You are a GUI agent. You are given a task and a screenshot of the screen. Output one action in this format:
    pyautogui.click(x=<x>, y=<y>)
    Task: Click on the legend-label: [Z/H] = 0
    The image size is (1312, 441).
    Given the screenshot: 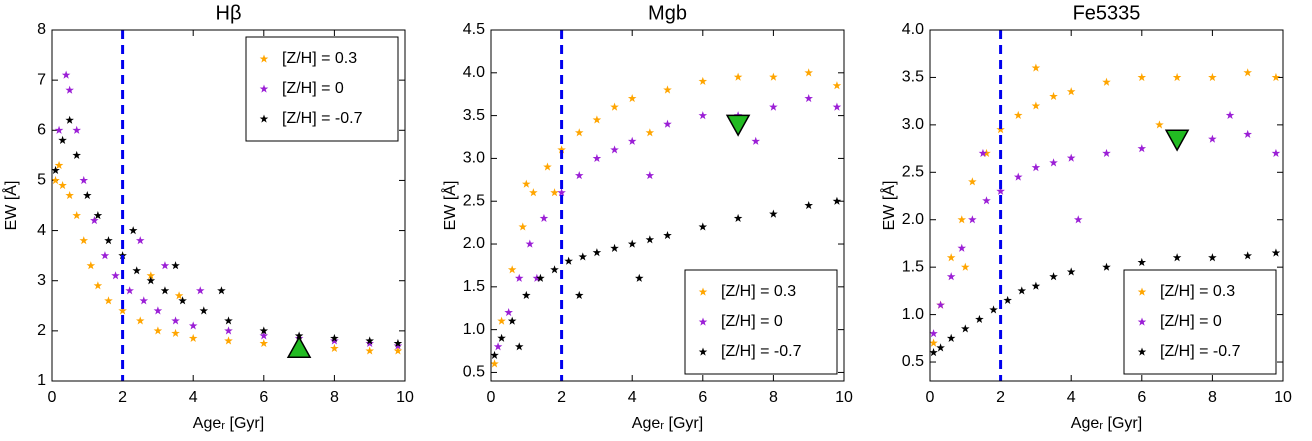 What is the action you would take?
    pyautogui.click(x=1191, y=321)
    